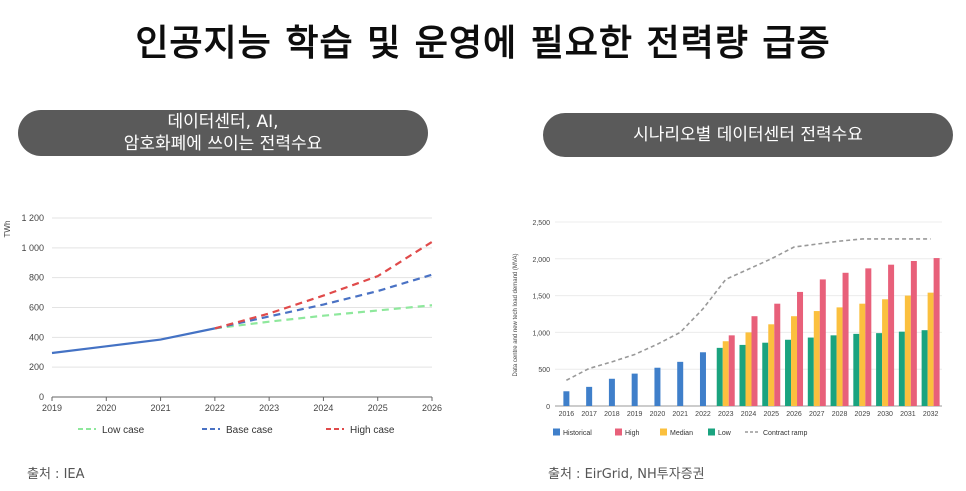 This screenshot has width=966, height=491. What do you see at coordinates (133, 341) in the screenshot?
I see `series-line-historical` at bounding box center [133, 341].